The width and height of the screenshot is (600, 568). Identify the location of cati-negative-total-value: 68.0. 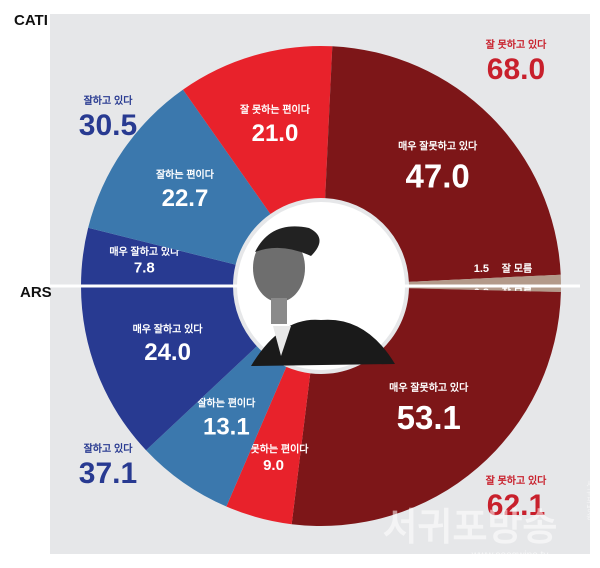
(516, 69).